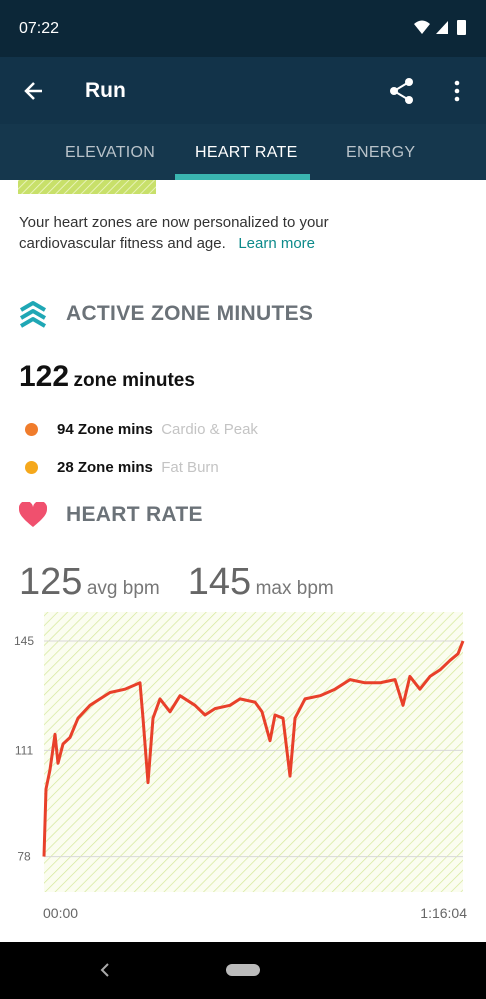 The width and height of the screenshot is (486, 999). I want to click on tab-indicator, so click(242, 177).